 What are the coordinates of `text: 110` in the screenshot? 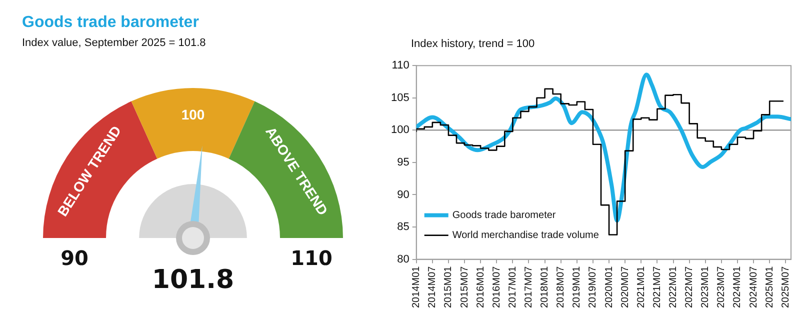 It's located at (311, 258).